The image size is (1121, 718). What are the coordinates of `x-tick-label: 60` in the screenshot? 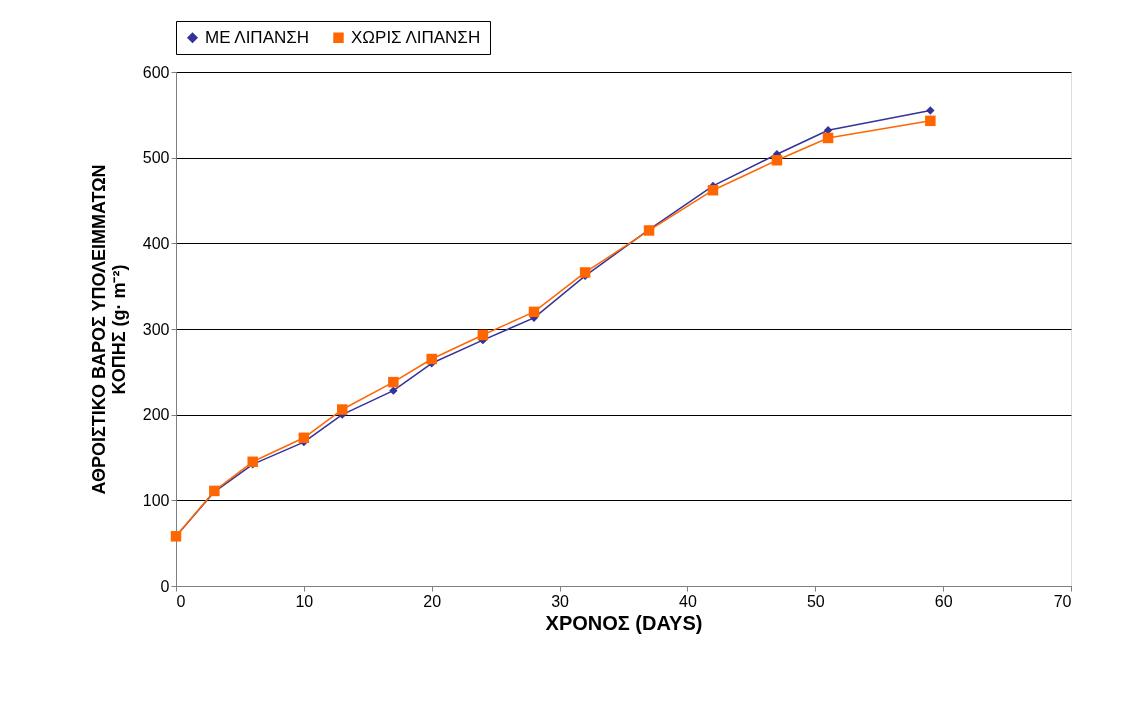 It's located at (943, 601).